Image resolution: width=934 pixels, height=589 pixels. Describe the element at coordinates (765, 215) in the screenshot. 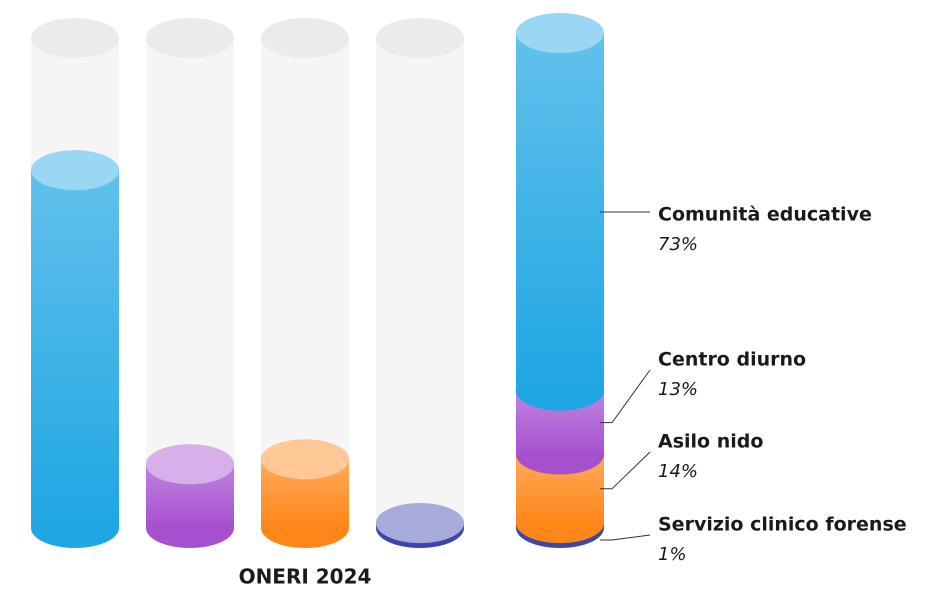

I see `legend-label: Comunità educative` at that location.